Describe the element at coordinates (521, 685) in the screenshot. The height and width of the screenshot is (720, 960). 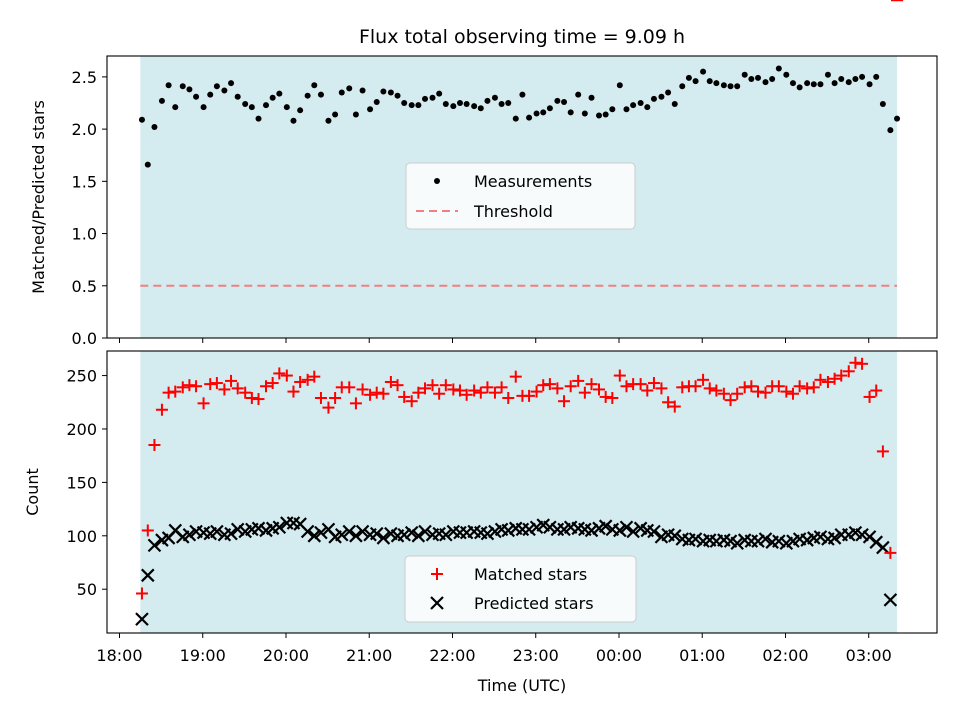
I see `x-axis-label: Time (UTC)` at that location.